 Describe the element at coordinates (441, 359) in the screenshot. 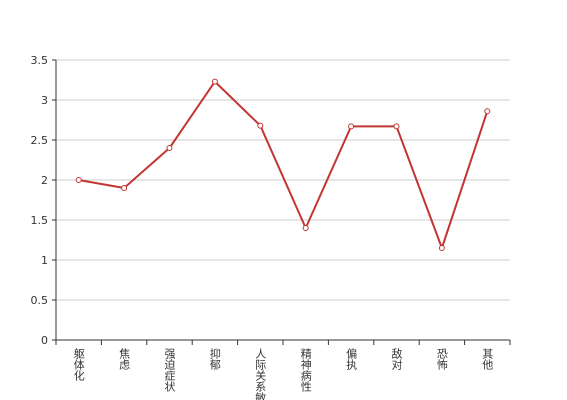

I see `x-tick-label: 恐怖` at that location.